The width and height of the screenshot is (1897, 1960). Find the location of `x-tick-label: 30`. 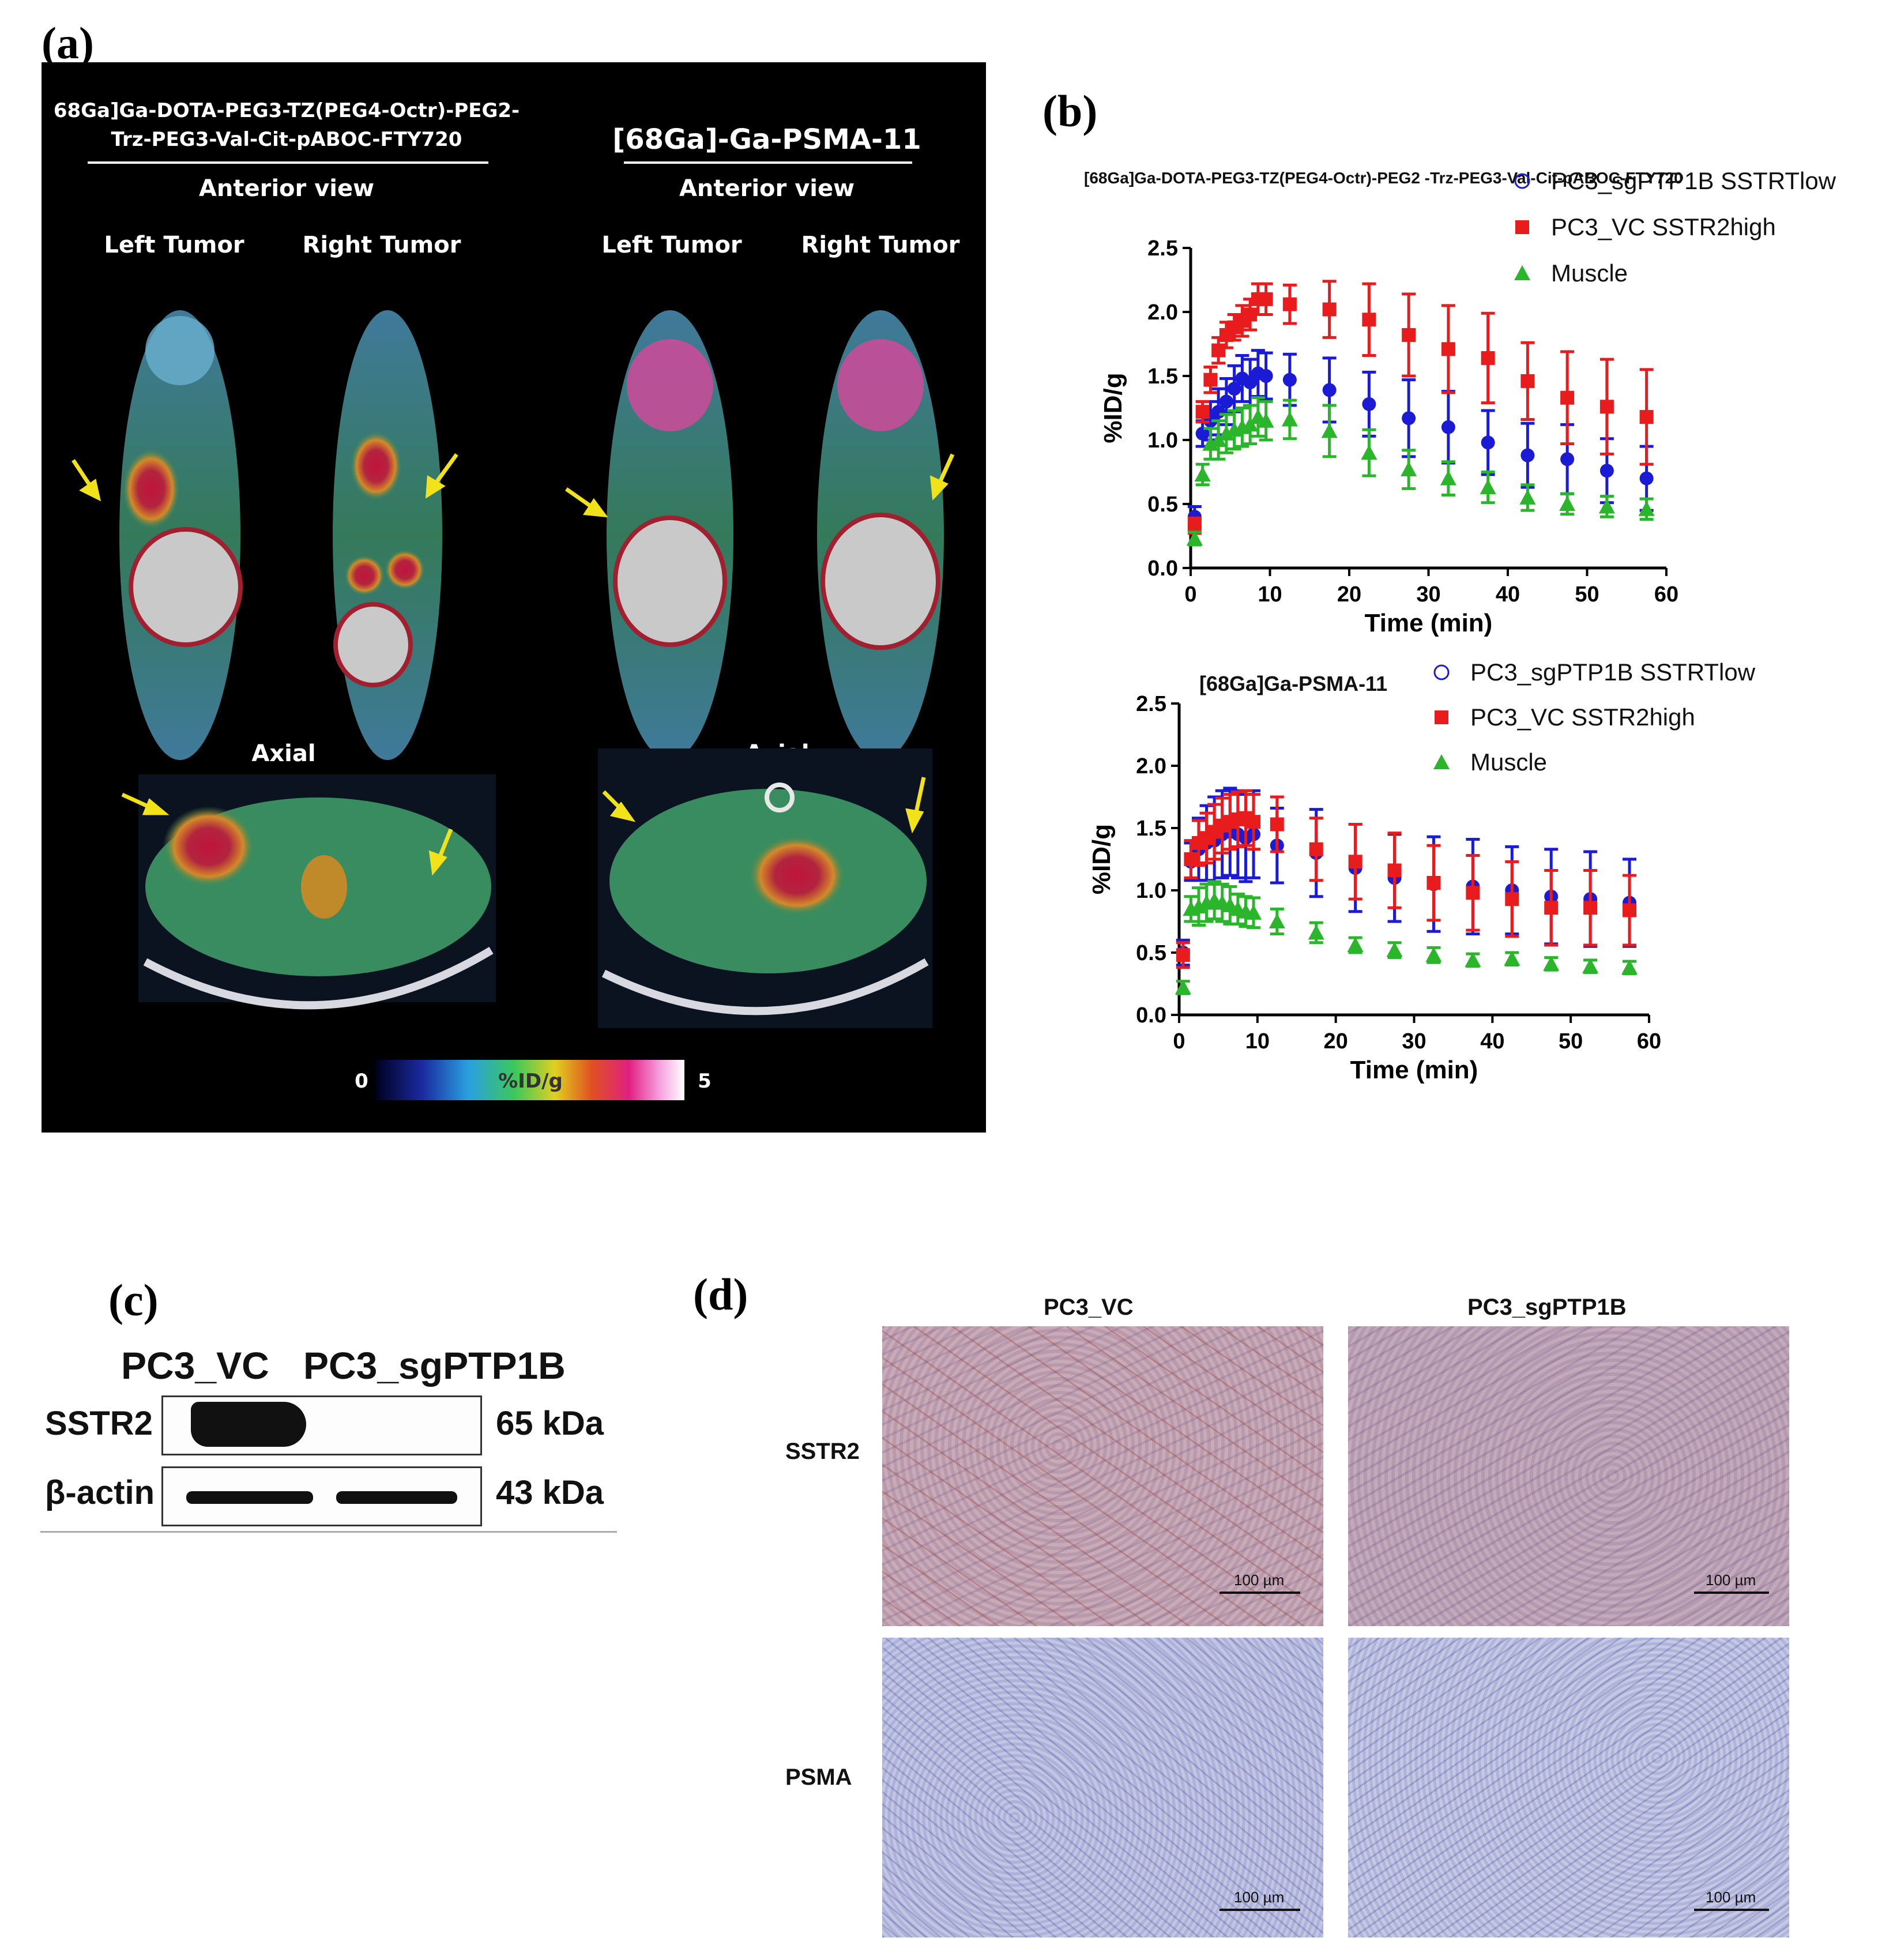

x-tick-label: 30 is located at coordinates (1428, 594).